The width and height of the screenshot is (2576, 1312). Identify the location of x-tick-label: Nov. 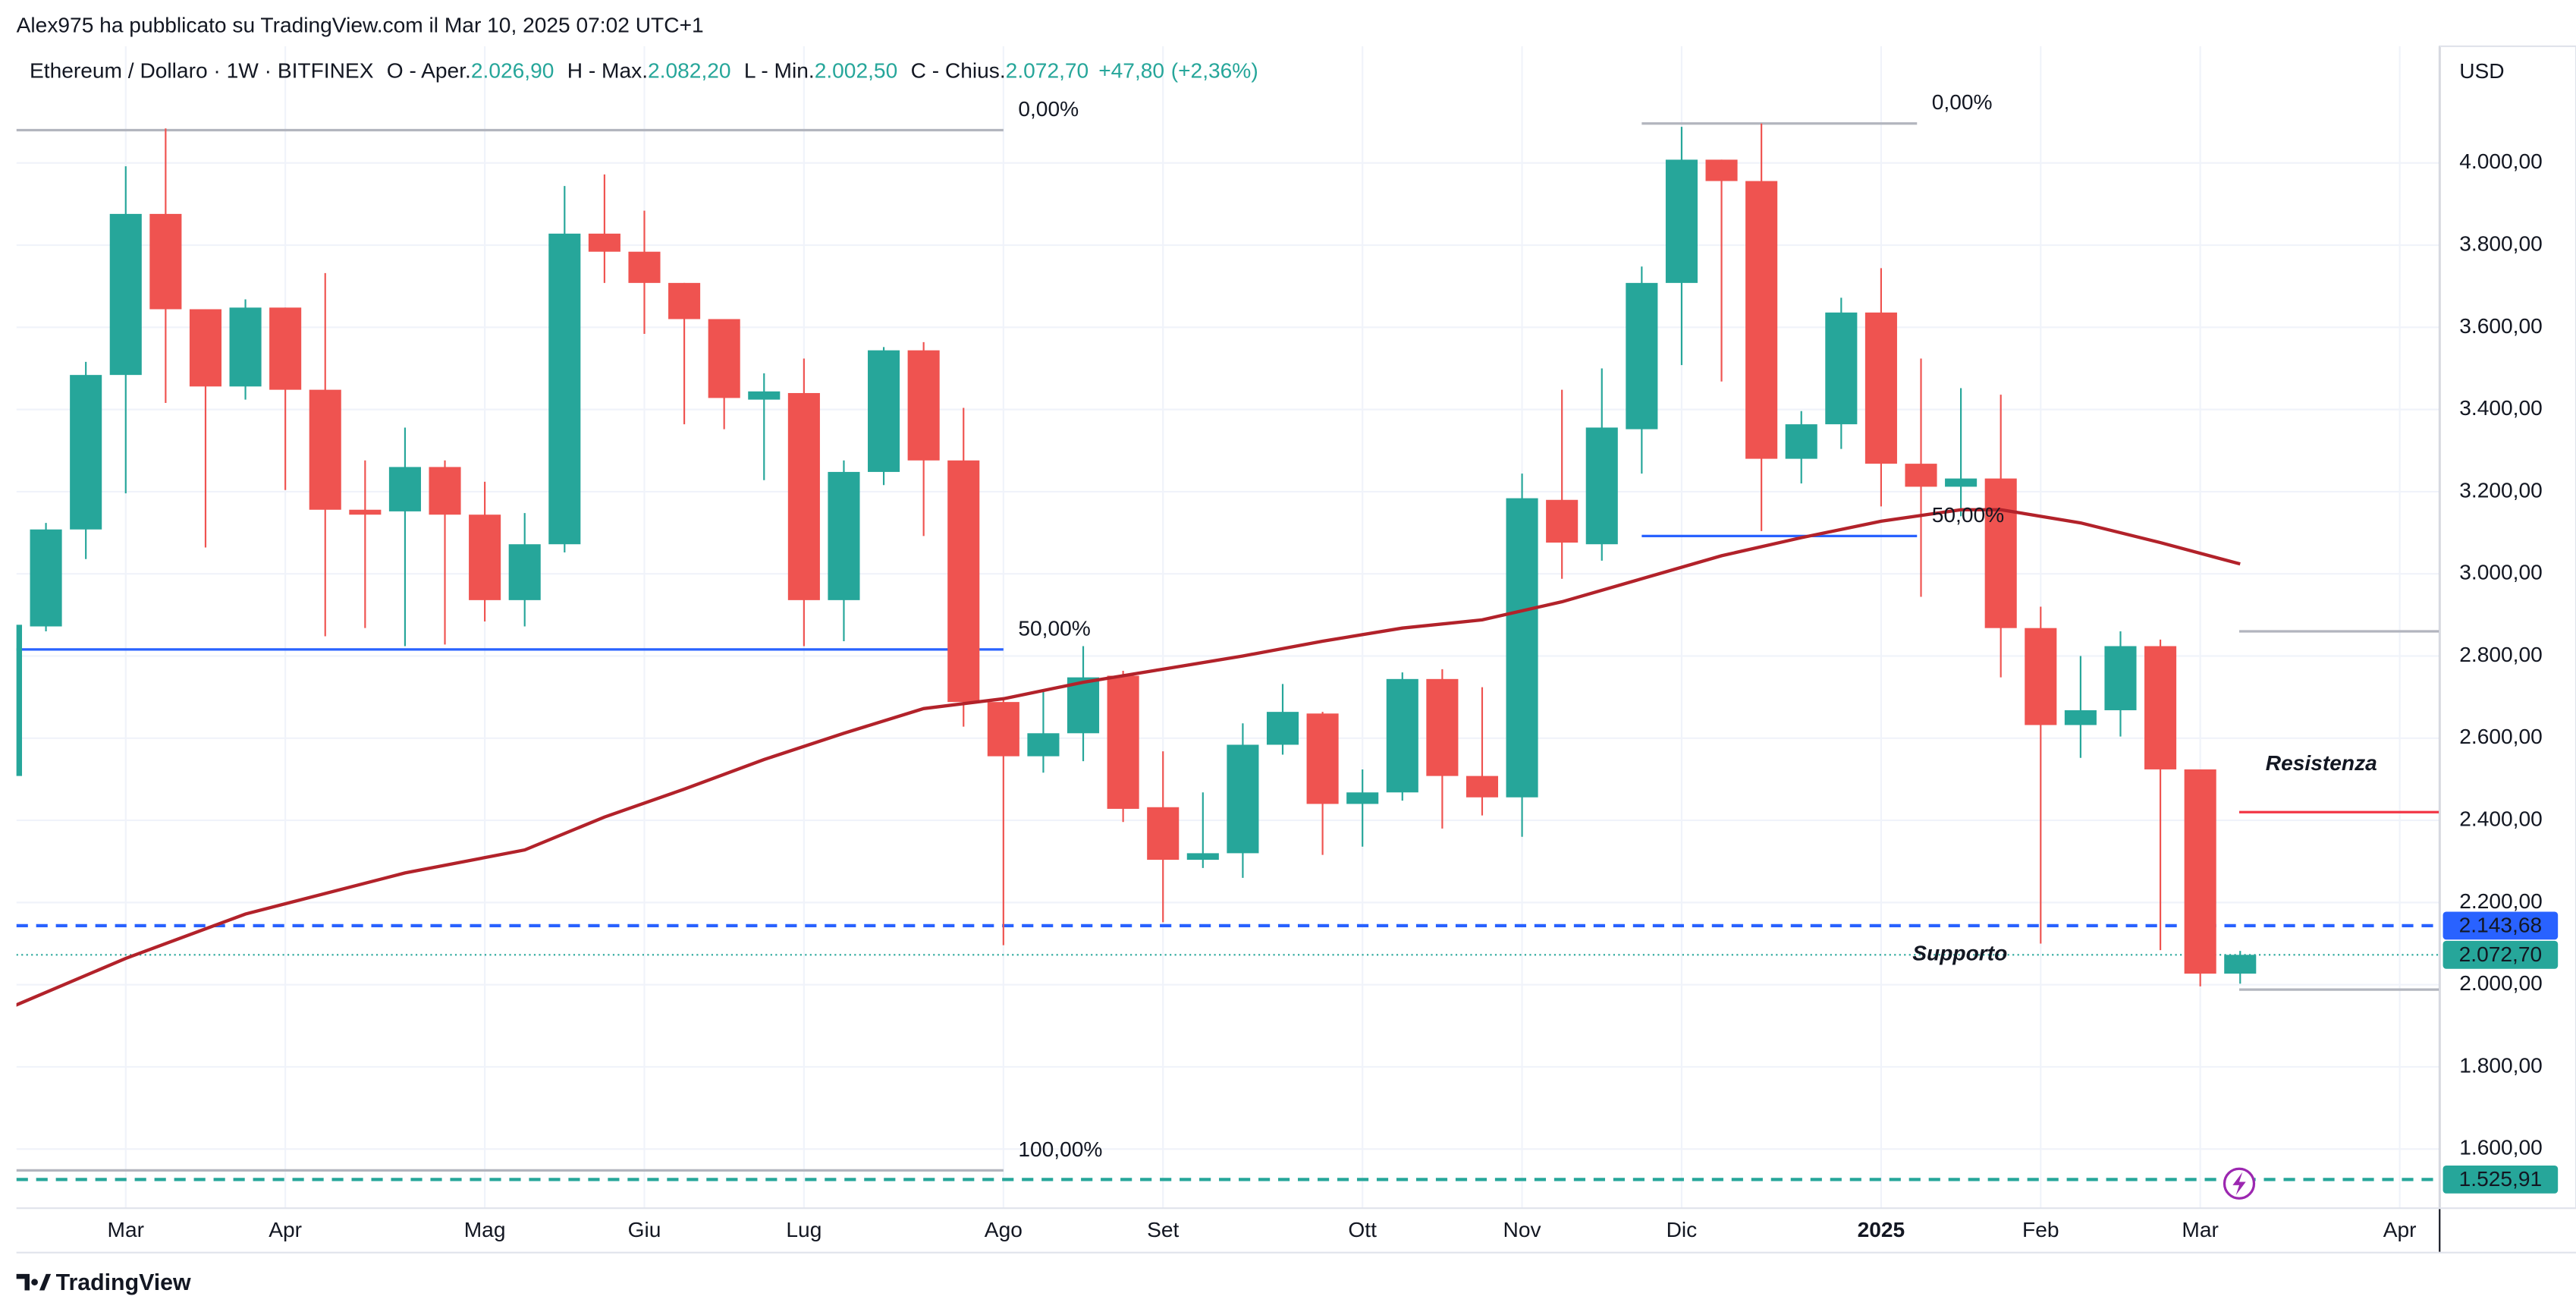
(1522, 1229).